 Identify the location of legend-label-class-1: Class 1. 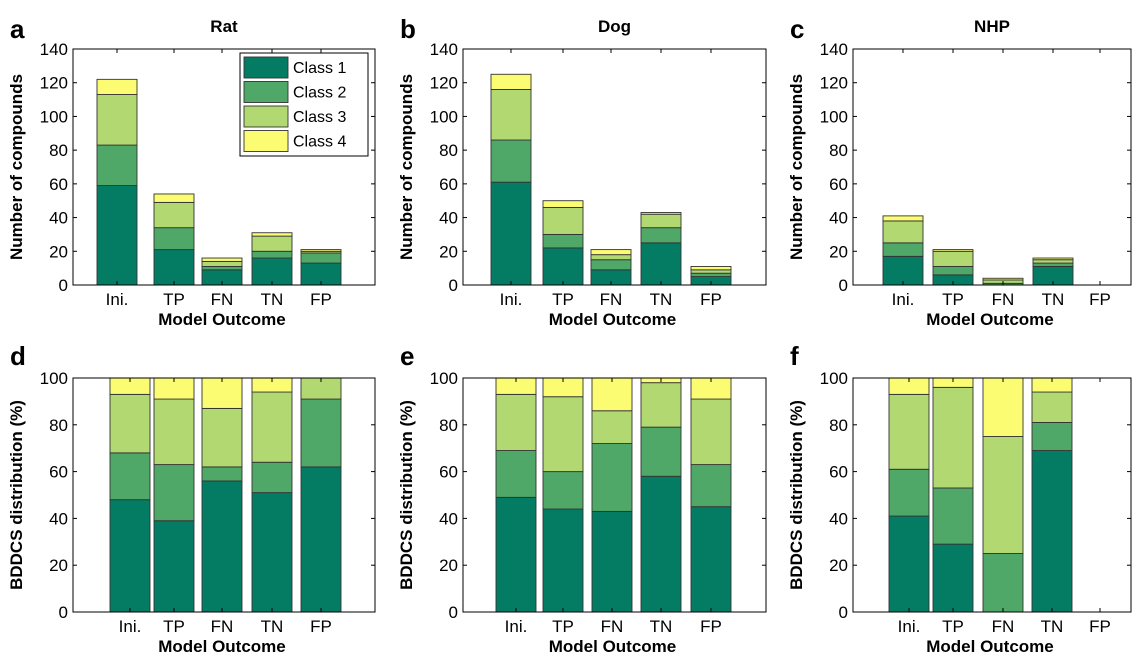
(319, 68).